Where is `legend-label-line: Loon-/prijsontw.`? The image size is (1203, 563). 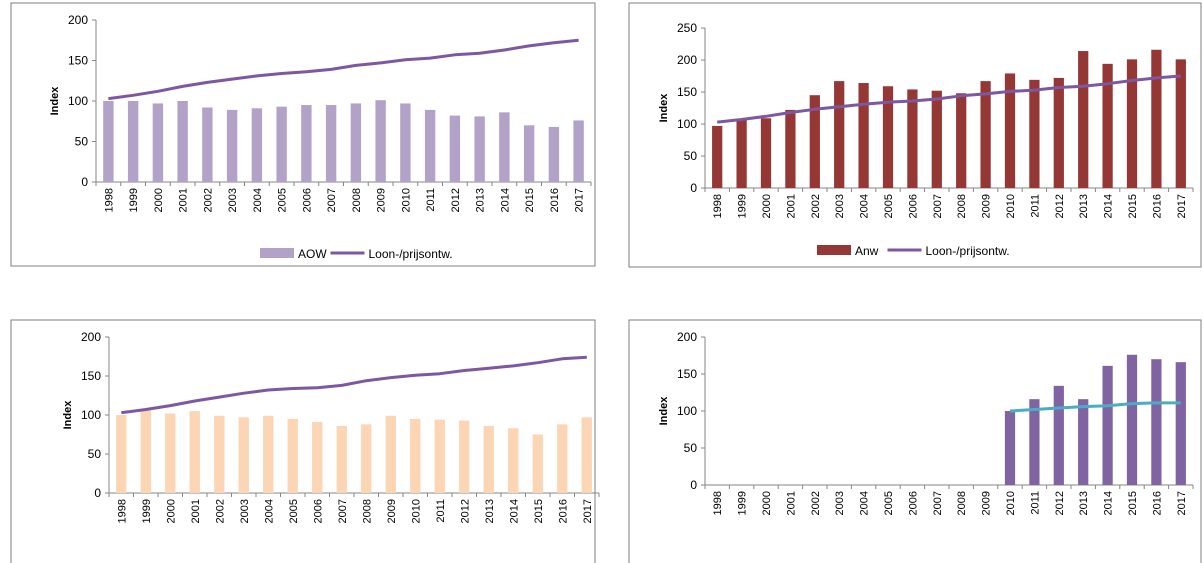
legend-label-line: Loon-/prijsontw. is located at coordinates (968, 251).